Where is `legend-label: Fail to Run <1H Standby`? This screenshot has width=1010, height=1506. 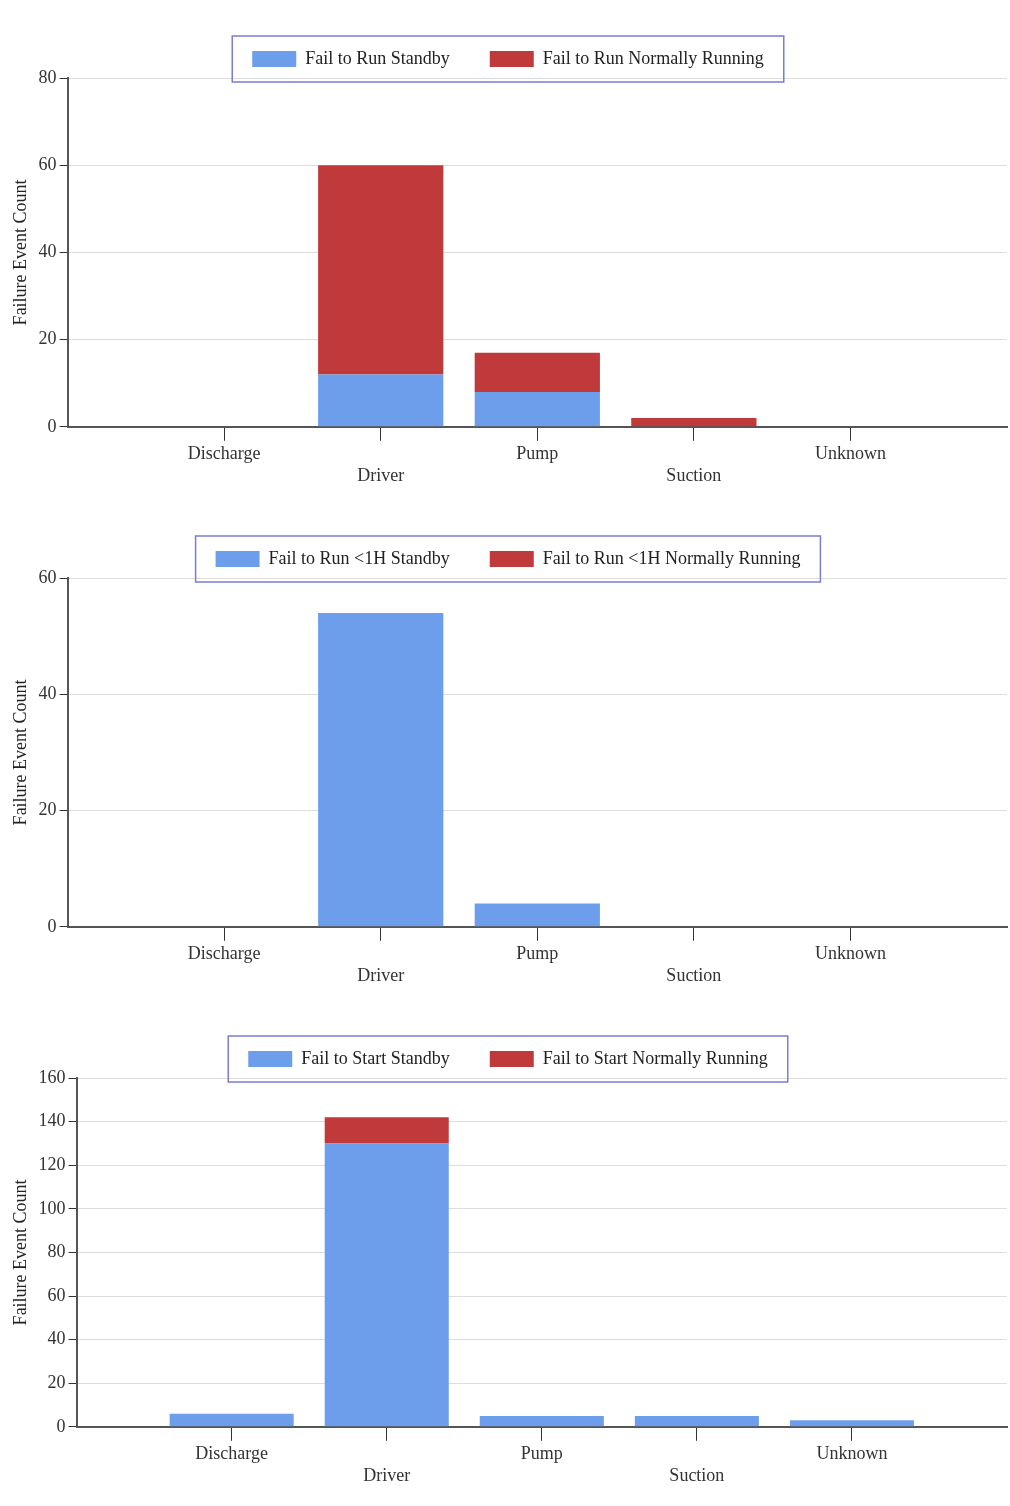 legend-label: Fail to Run <1H Standby is located at coordinates (359, 557).